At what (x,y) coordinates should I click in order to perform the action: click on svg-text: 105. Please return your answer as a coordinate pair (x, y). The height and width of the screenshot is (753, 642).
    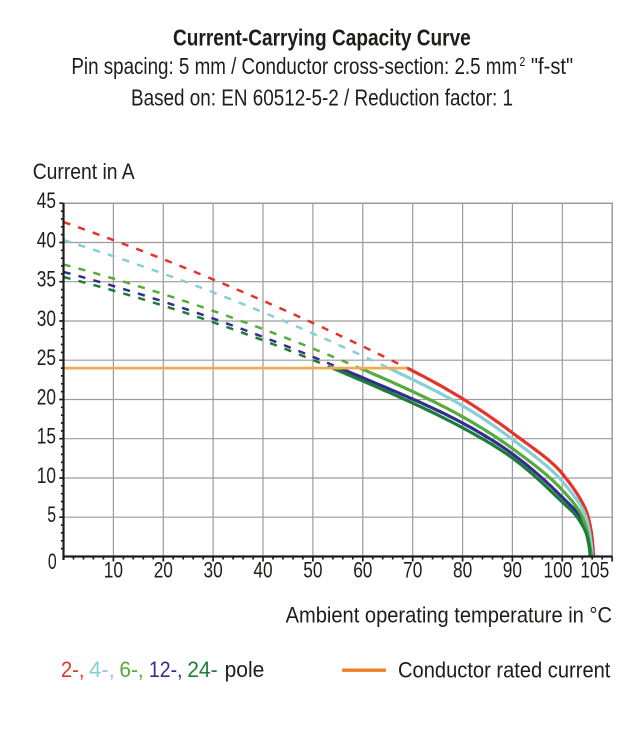
    Looking at the image, I should click on (594, 570).